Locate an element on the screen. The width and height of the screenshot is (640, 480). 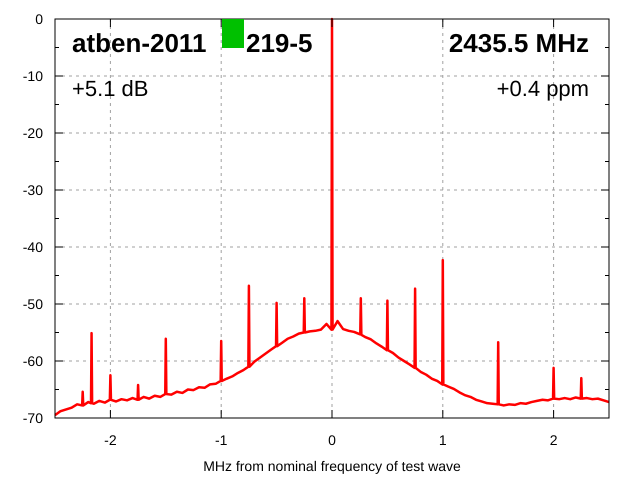
annotation: +5.1 dB is located at coordinates (110, 88).